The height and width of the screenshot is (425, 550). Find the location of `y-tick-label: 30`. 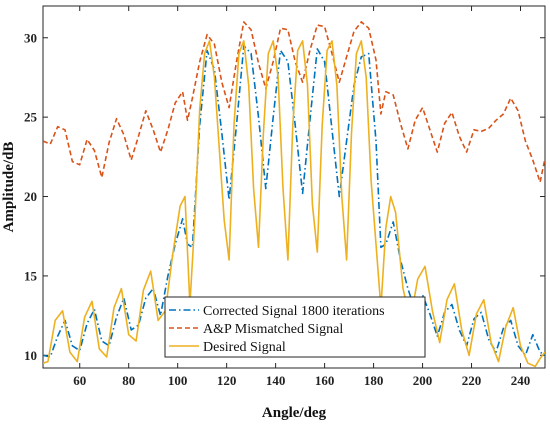

y-tick-label: 30 is located at coordinates (30, 37).